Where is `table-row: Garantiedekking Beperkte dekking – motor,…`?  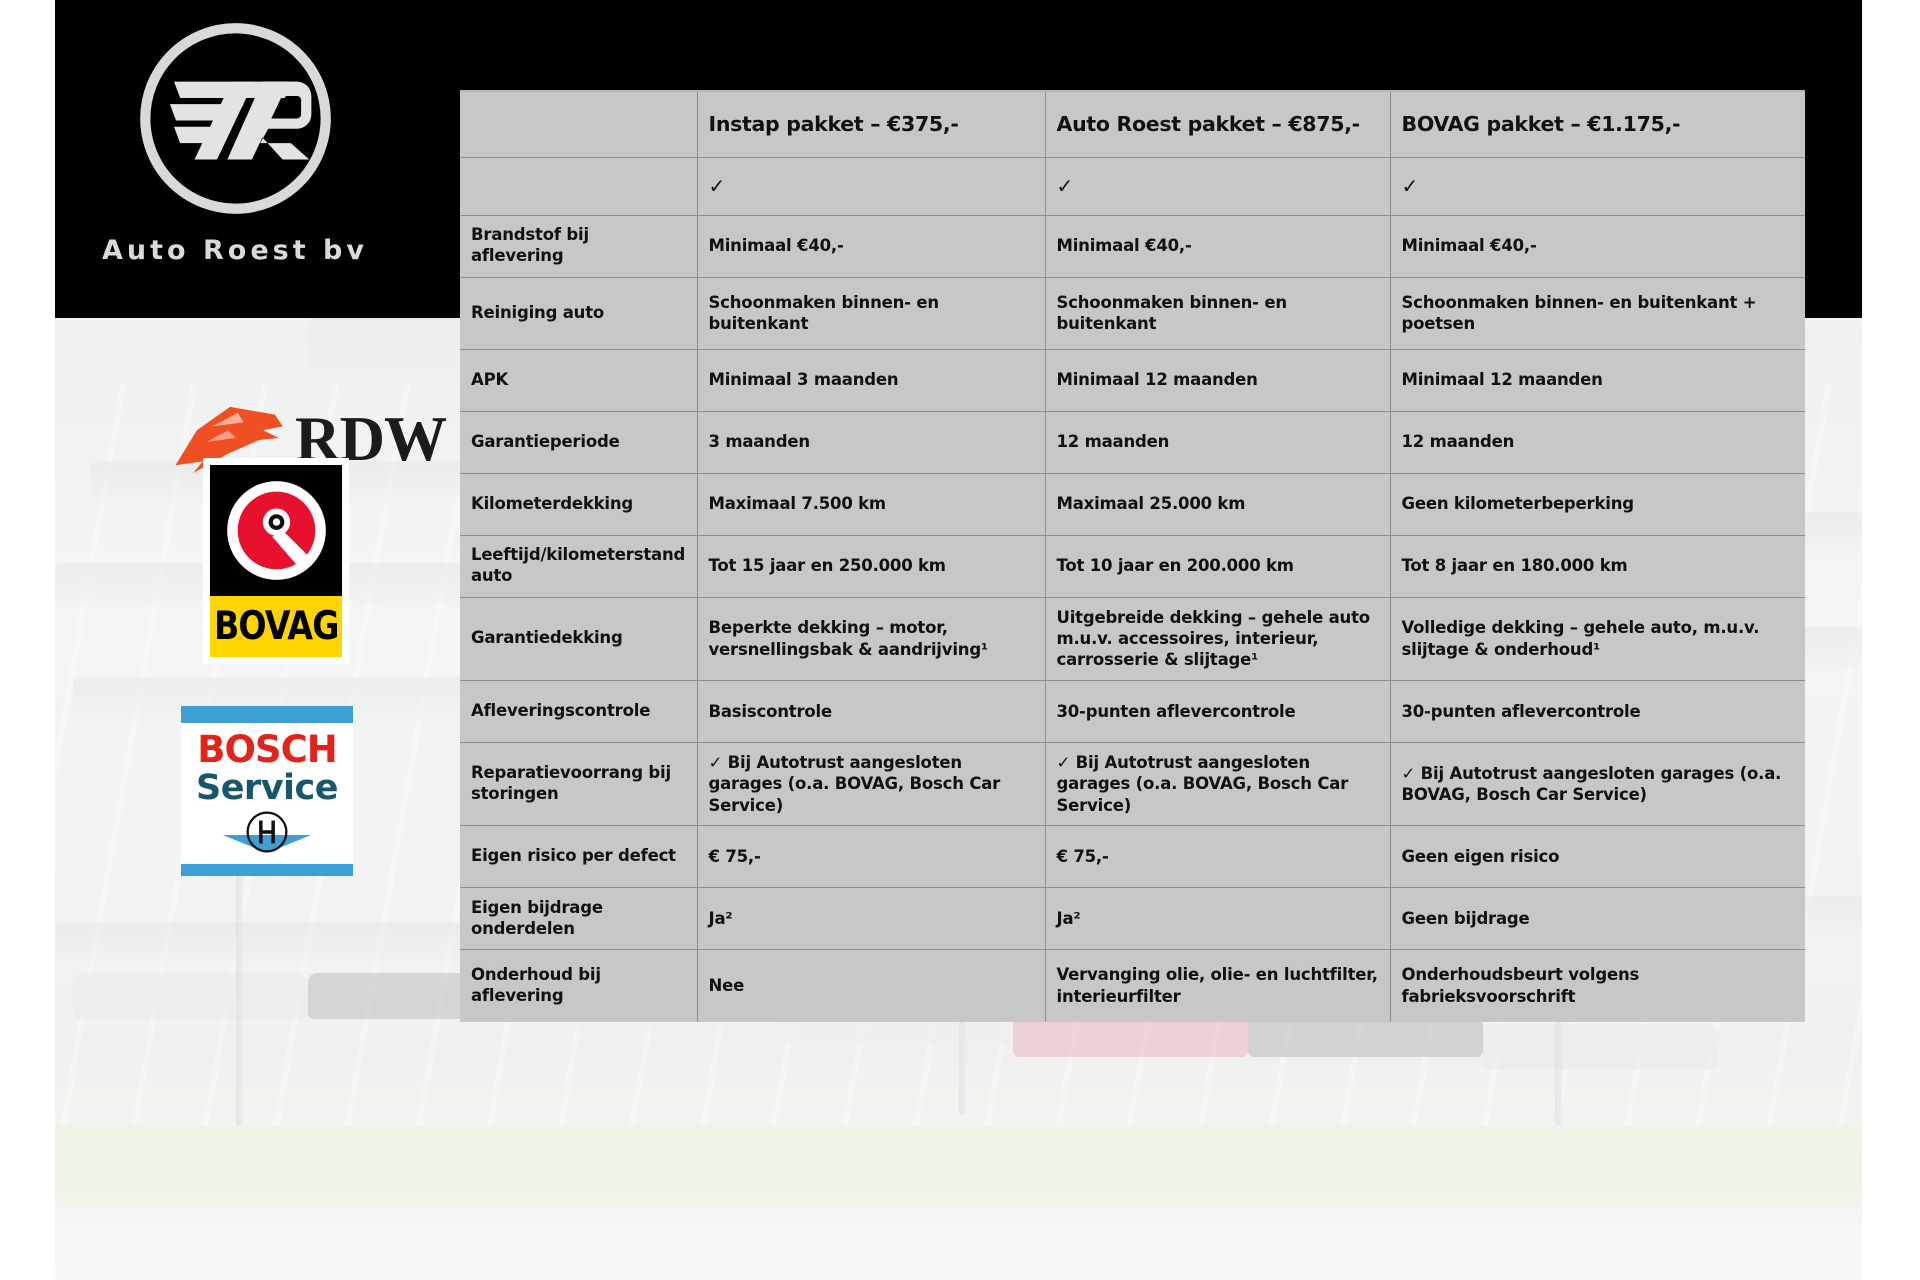
table-row: Garantiedekking Beperkte dekking – motor,… is located at coordinates (1132, 639).